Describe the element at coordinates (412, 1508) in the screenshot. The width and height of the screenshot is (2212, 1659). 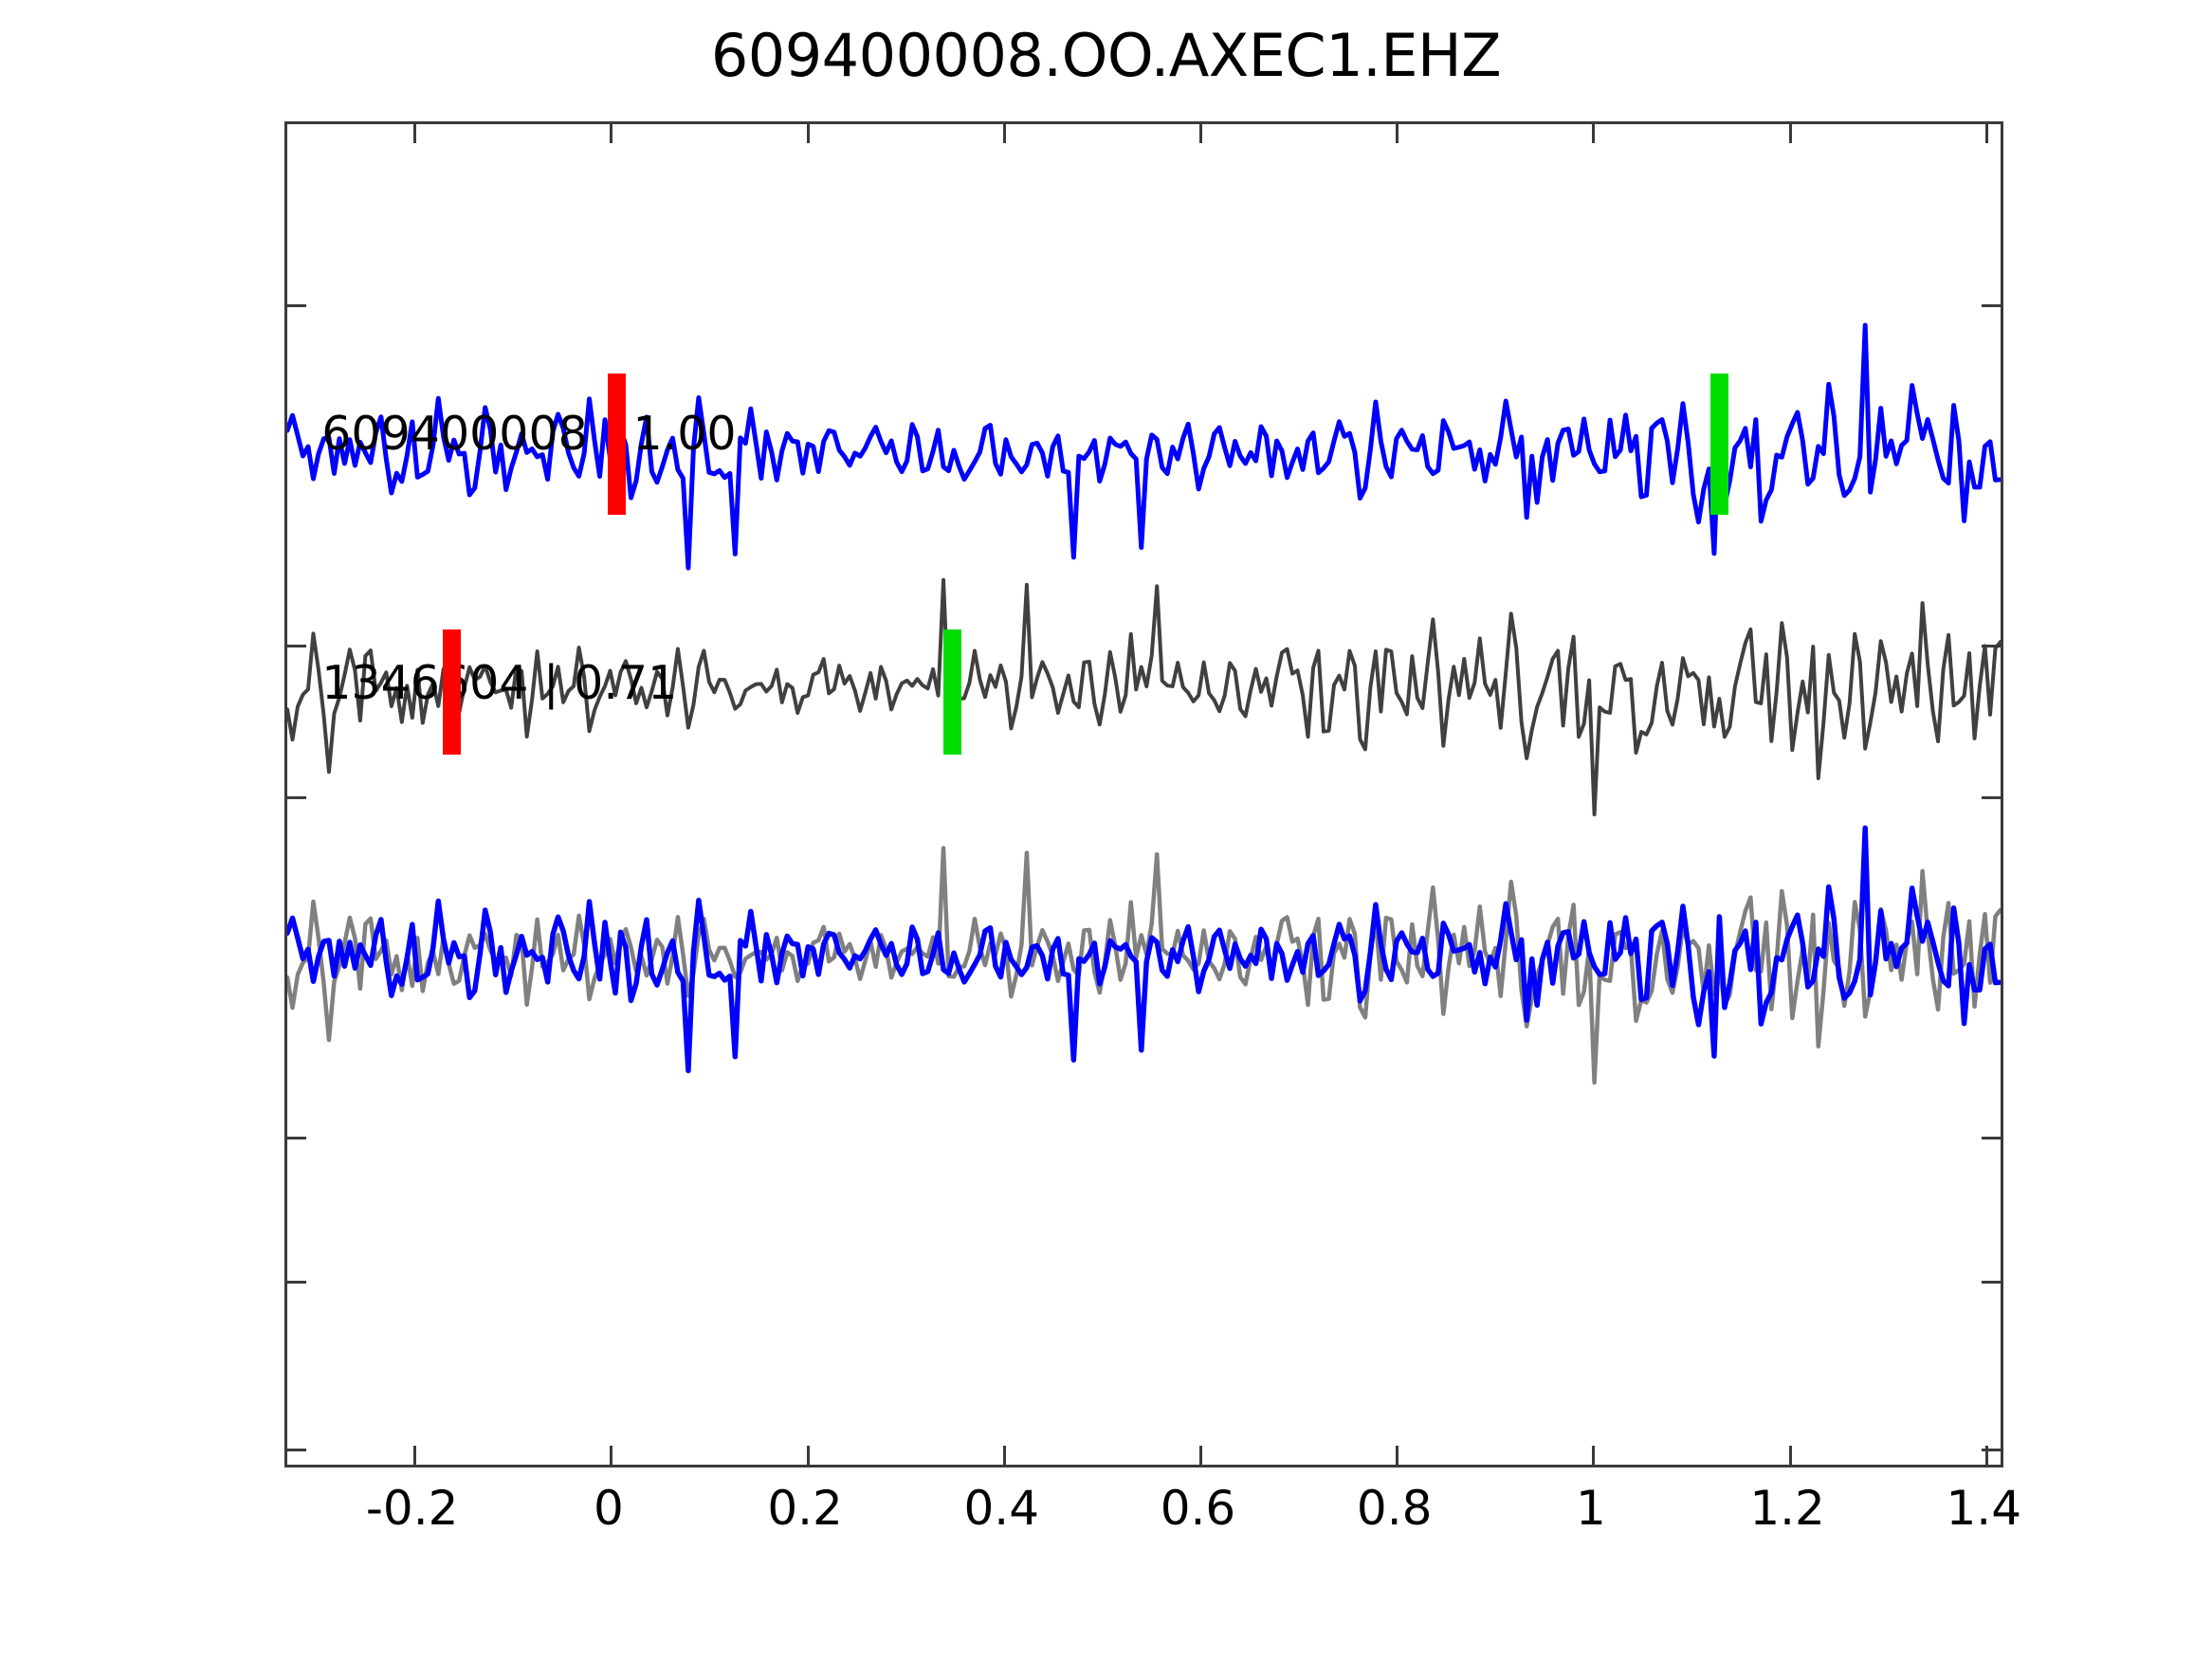
I see `x-tick-label: -0.2` at that location.